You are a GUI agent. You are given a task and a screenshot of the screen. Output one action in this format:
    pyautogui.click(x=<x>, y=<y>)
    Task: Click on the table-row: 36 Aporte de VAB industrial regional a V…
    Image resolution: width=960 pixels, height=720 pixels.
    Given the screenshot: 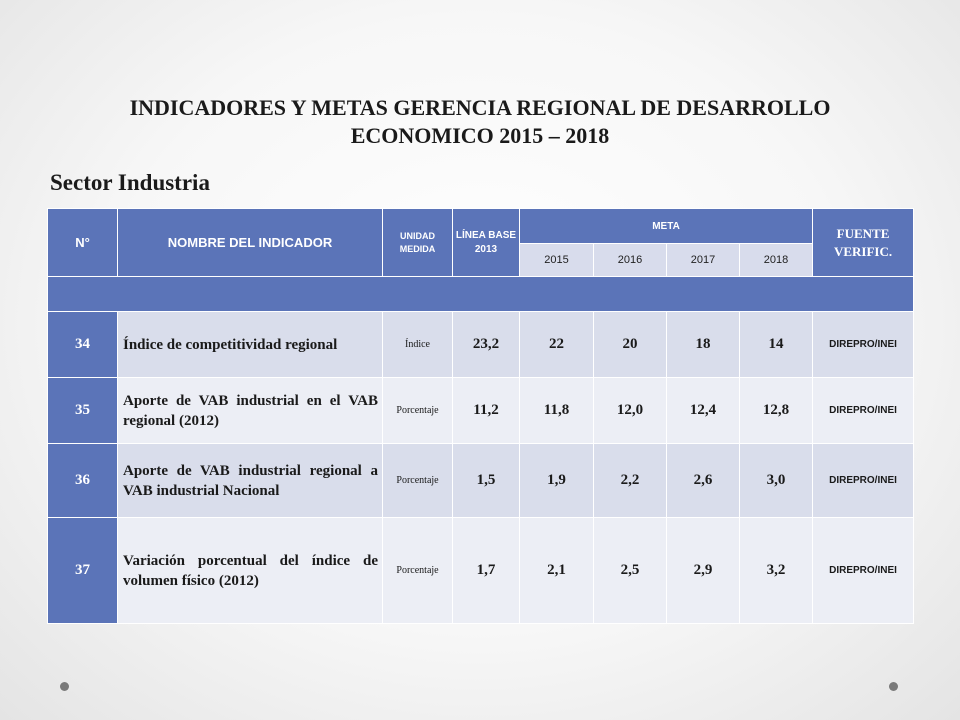 What is the action you would take?
    pyautogui.click(x=481, y=480)
    